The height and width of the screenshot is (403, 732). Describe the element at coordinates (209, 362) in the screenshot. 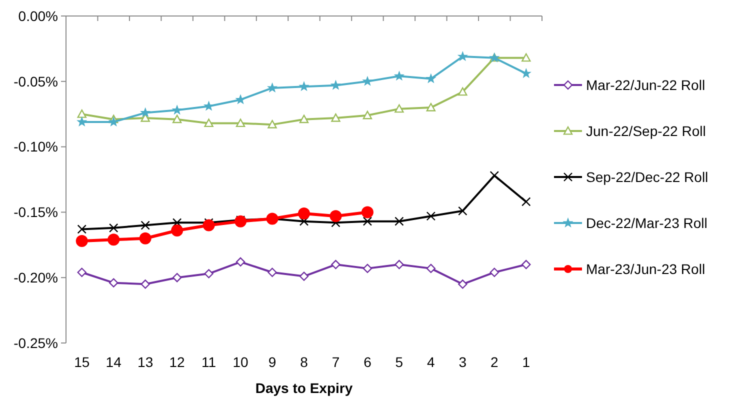

I see `x-tick-label: 11` at that location.